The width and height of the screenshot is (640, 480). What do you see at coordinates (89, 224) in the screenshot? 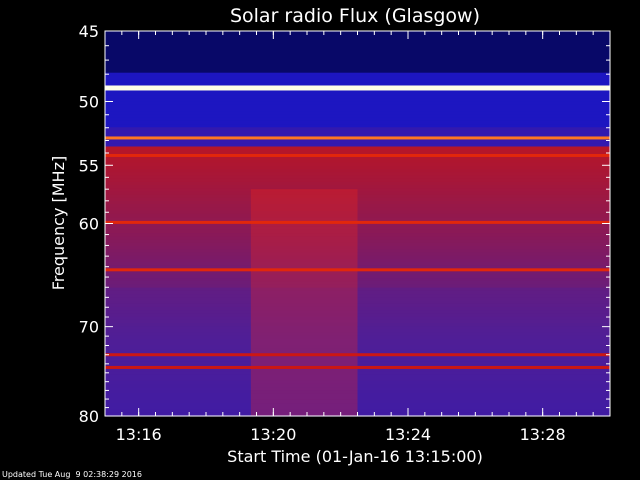
I see `y-tick-label: 60` at bounding box center [89, 224].